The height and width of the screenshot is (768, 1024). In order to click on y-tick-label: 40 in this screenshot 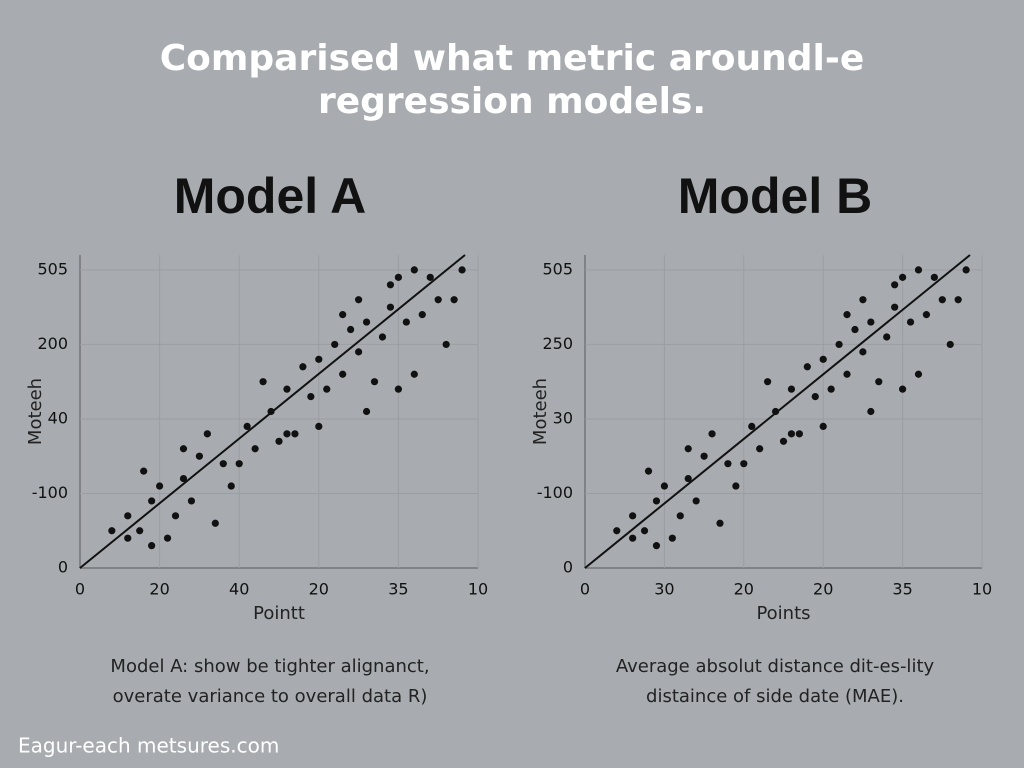, I will do `click(58, 417)`.